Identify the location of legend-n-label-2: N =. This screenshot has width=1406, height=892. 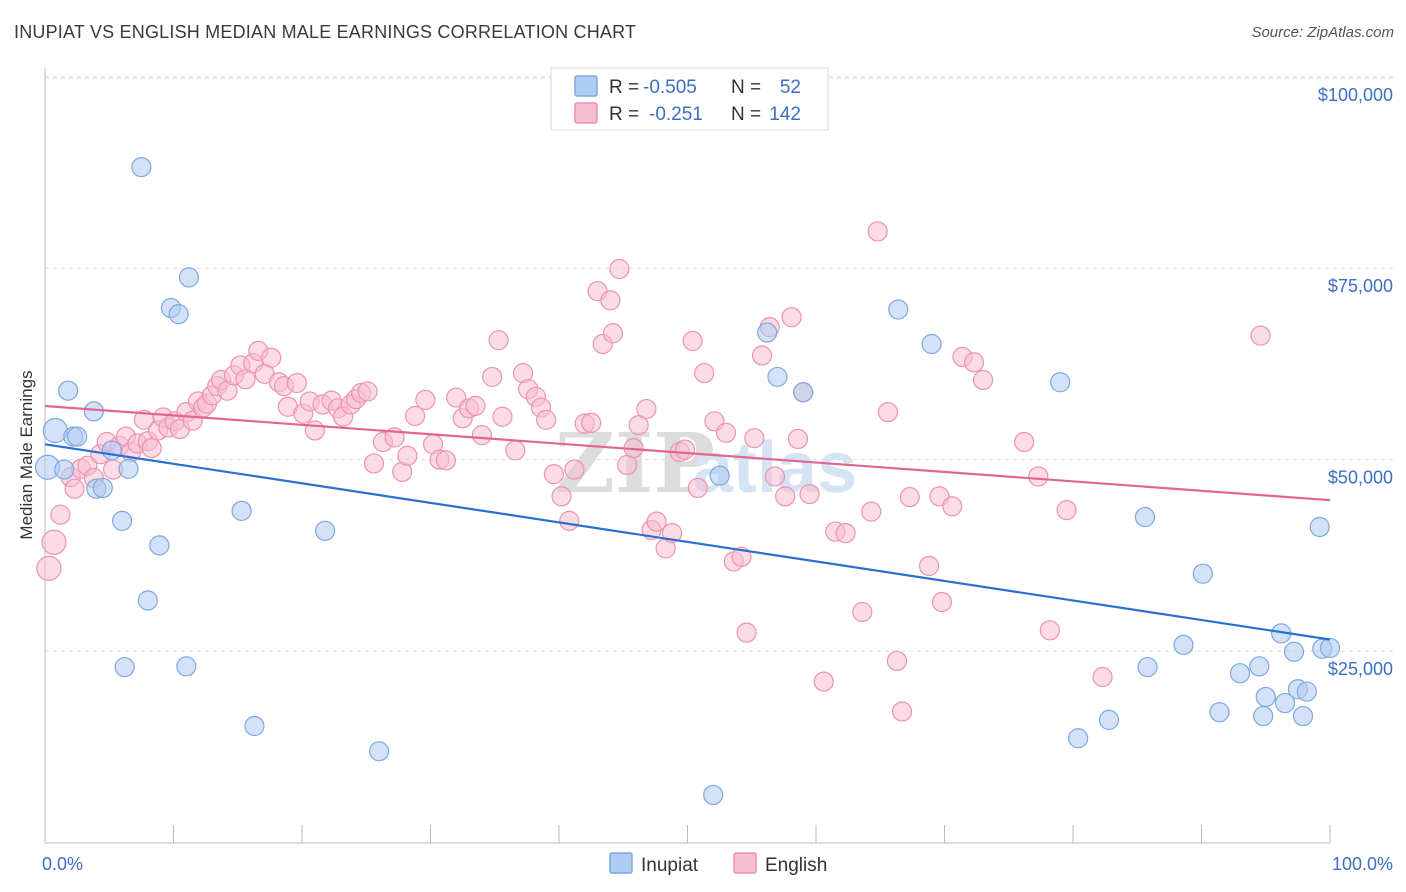
(746, 114).